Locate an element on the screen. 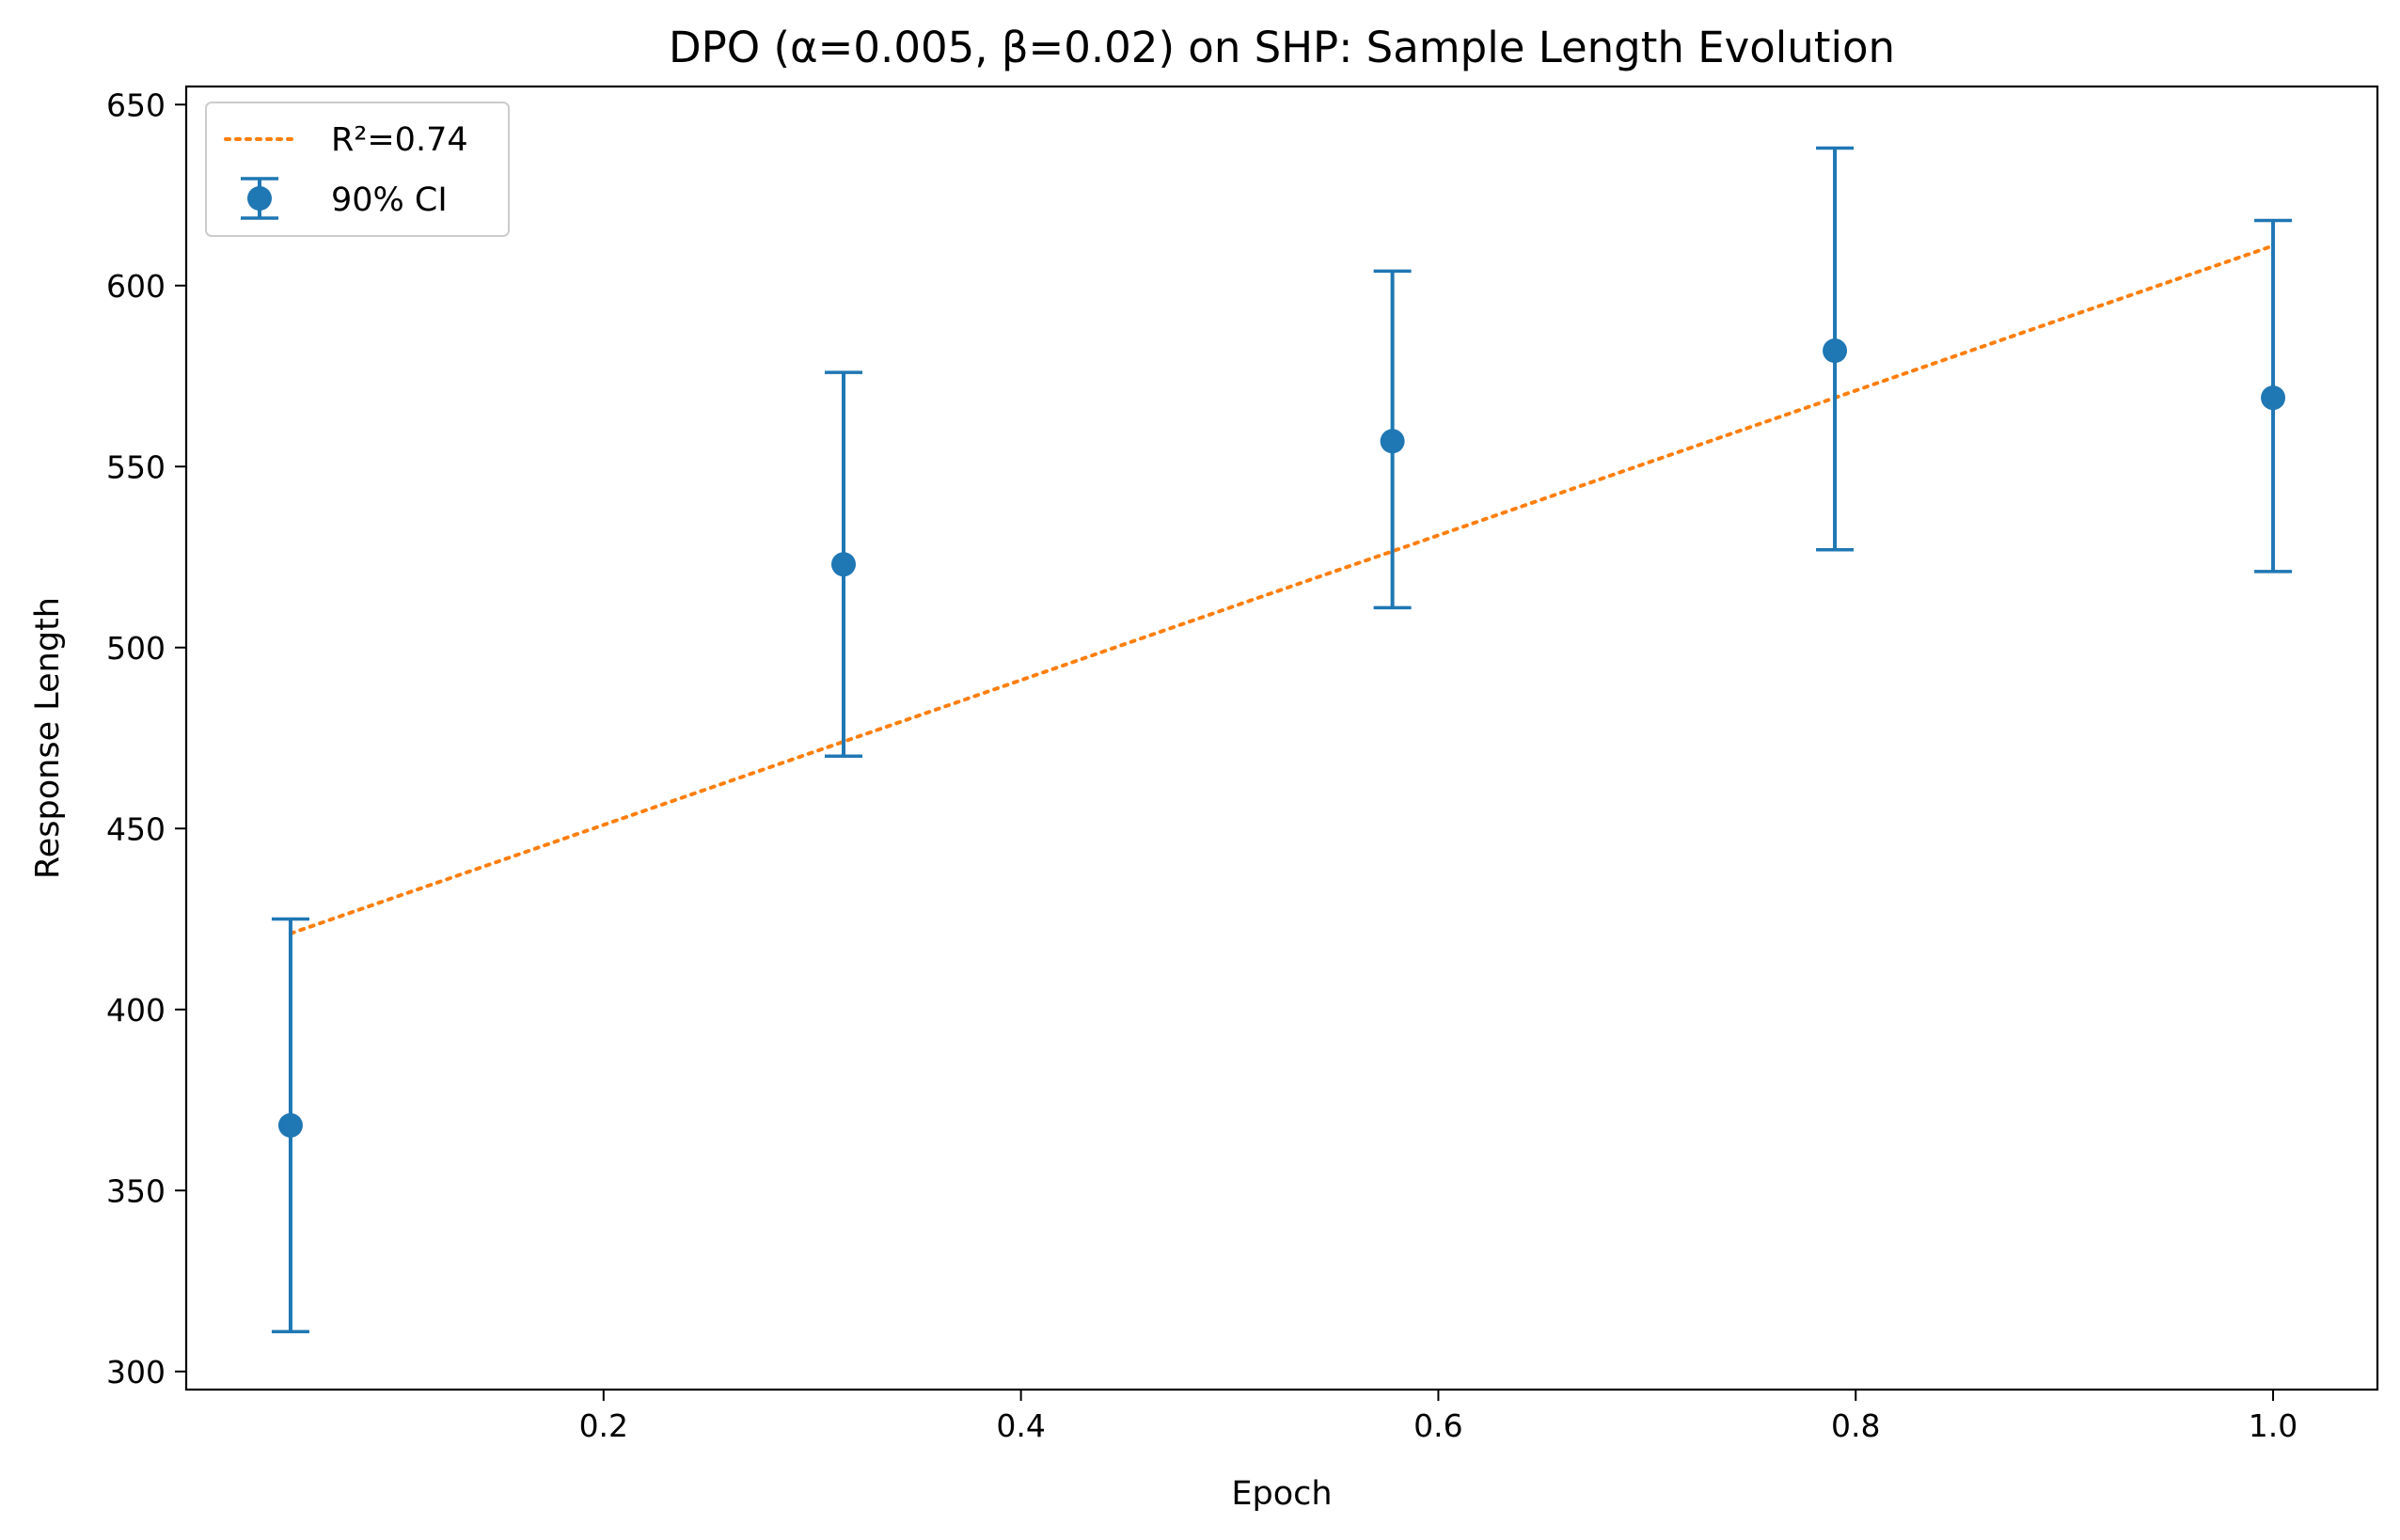 This screenshot has width=2400, height=1540. y-tick-label: 300 is located at coordinates (136, 1373).